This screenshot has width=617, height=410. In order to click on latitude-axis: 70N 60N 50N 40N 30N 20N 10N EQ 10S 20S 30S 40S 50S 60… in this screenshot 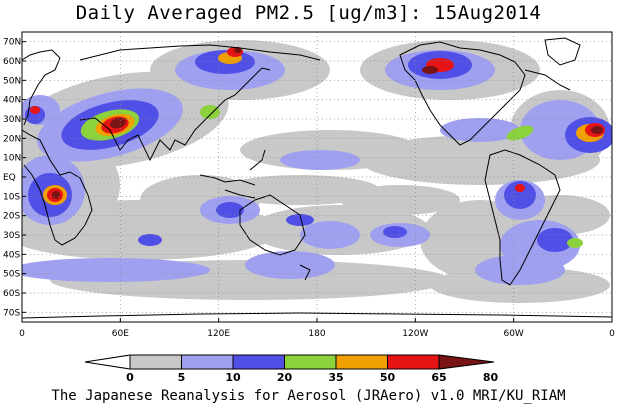, I will do `click(14, 178)`.